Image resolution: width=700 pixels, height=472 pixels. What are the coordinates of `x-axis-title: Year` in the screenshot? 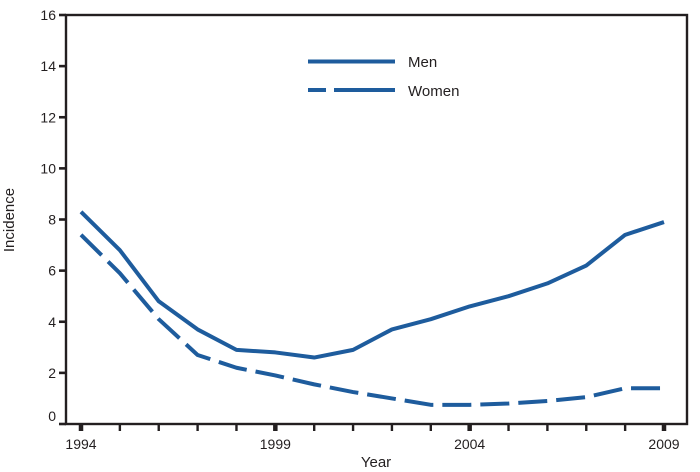 It's located at (376, 462).